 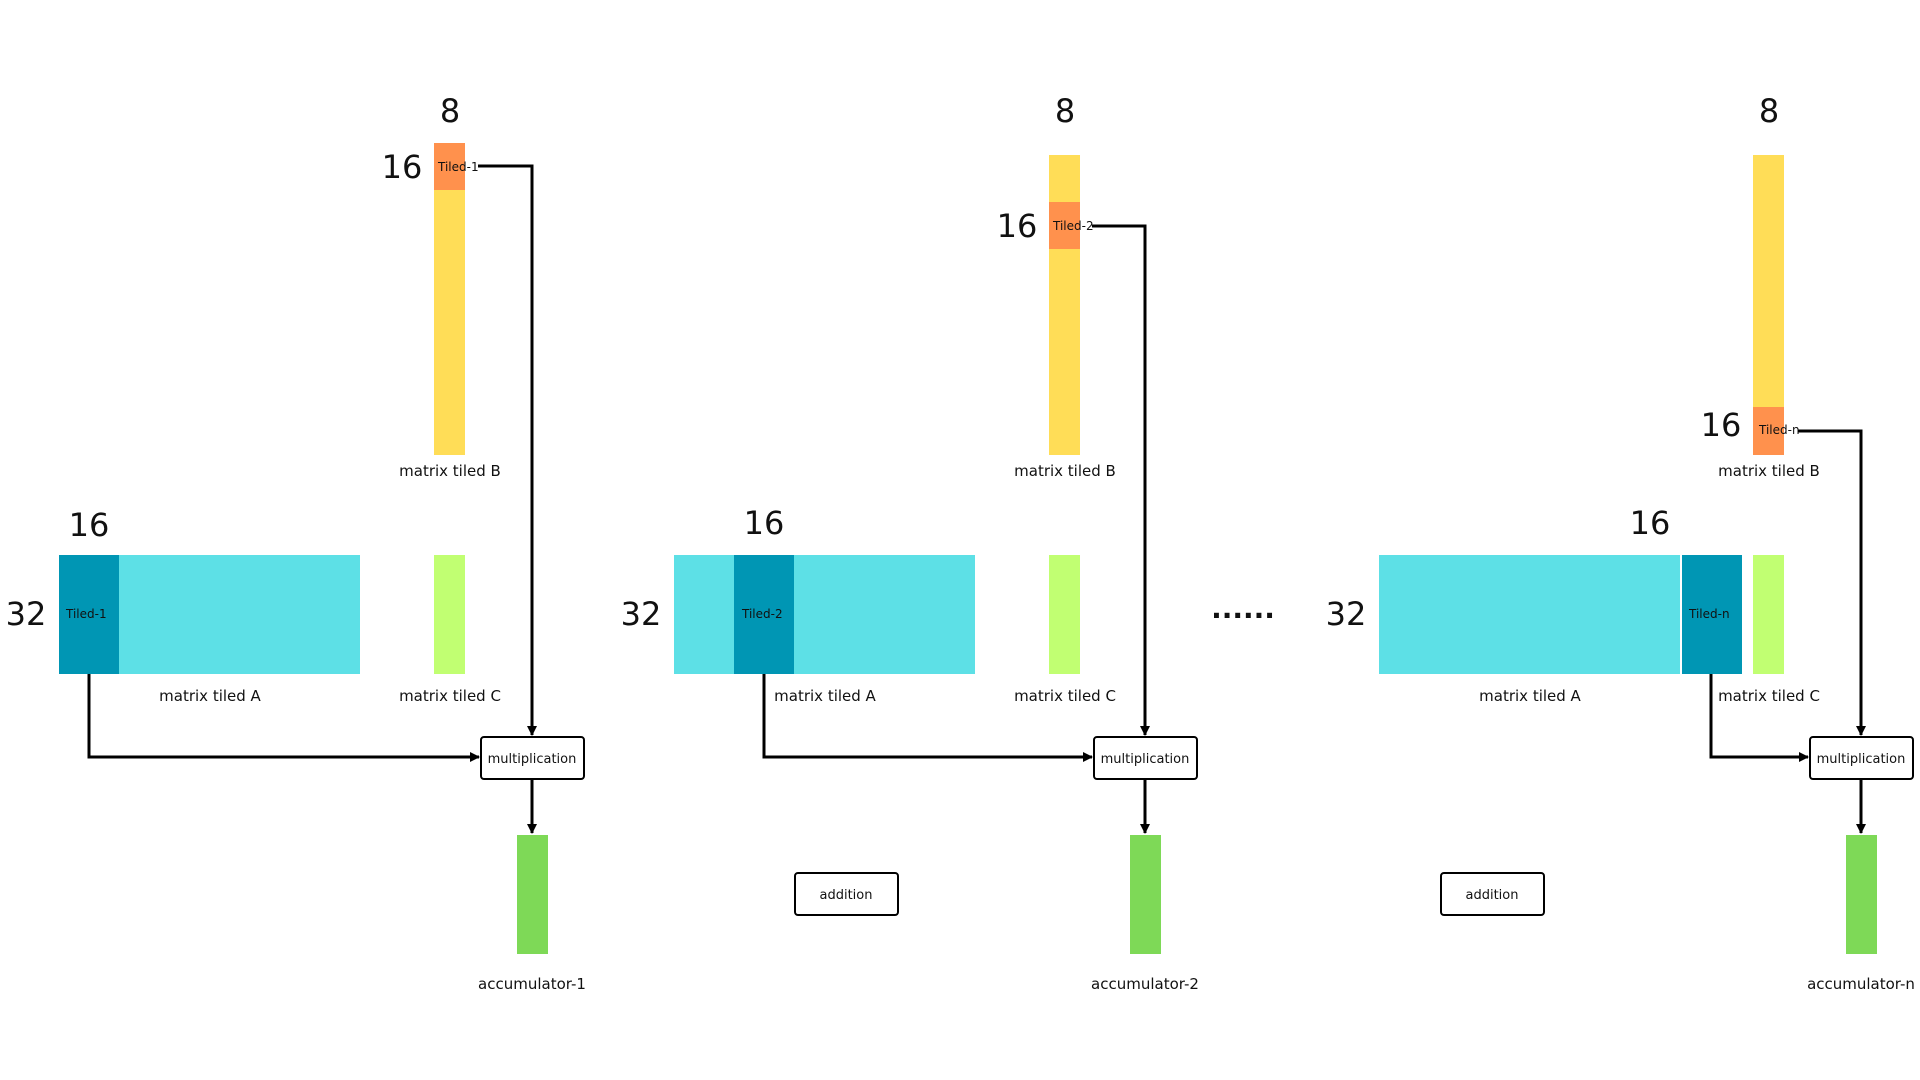 What do you see at coordinates (1145, 984) in the screenshot?
I see `accumulator-label: accumulator-2` at bounding box center [1145, 984].